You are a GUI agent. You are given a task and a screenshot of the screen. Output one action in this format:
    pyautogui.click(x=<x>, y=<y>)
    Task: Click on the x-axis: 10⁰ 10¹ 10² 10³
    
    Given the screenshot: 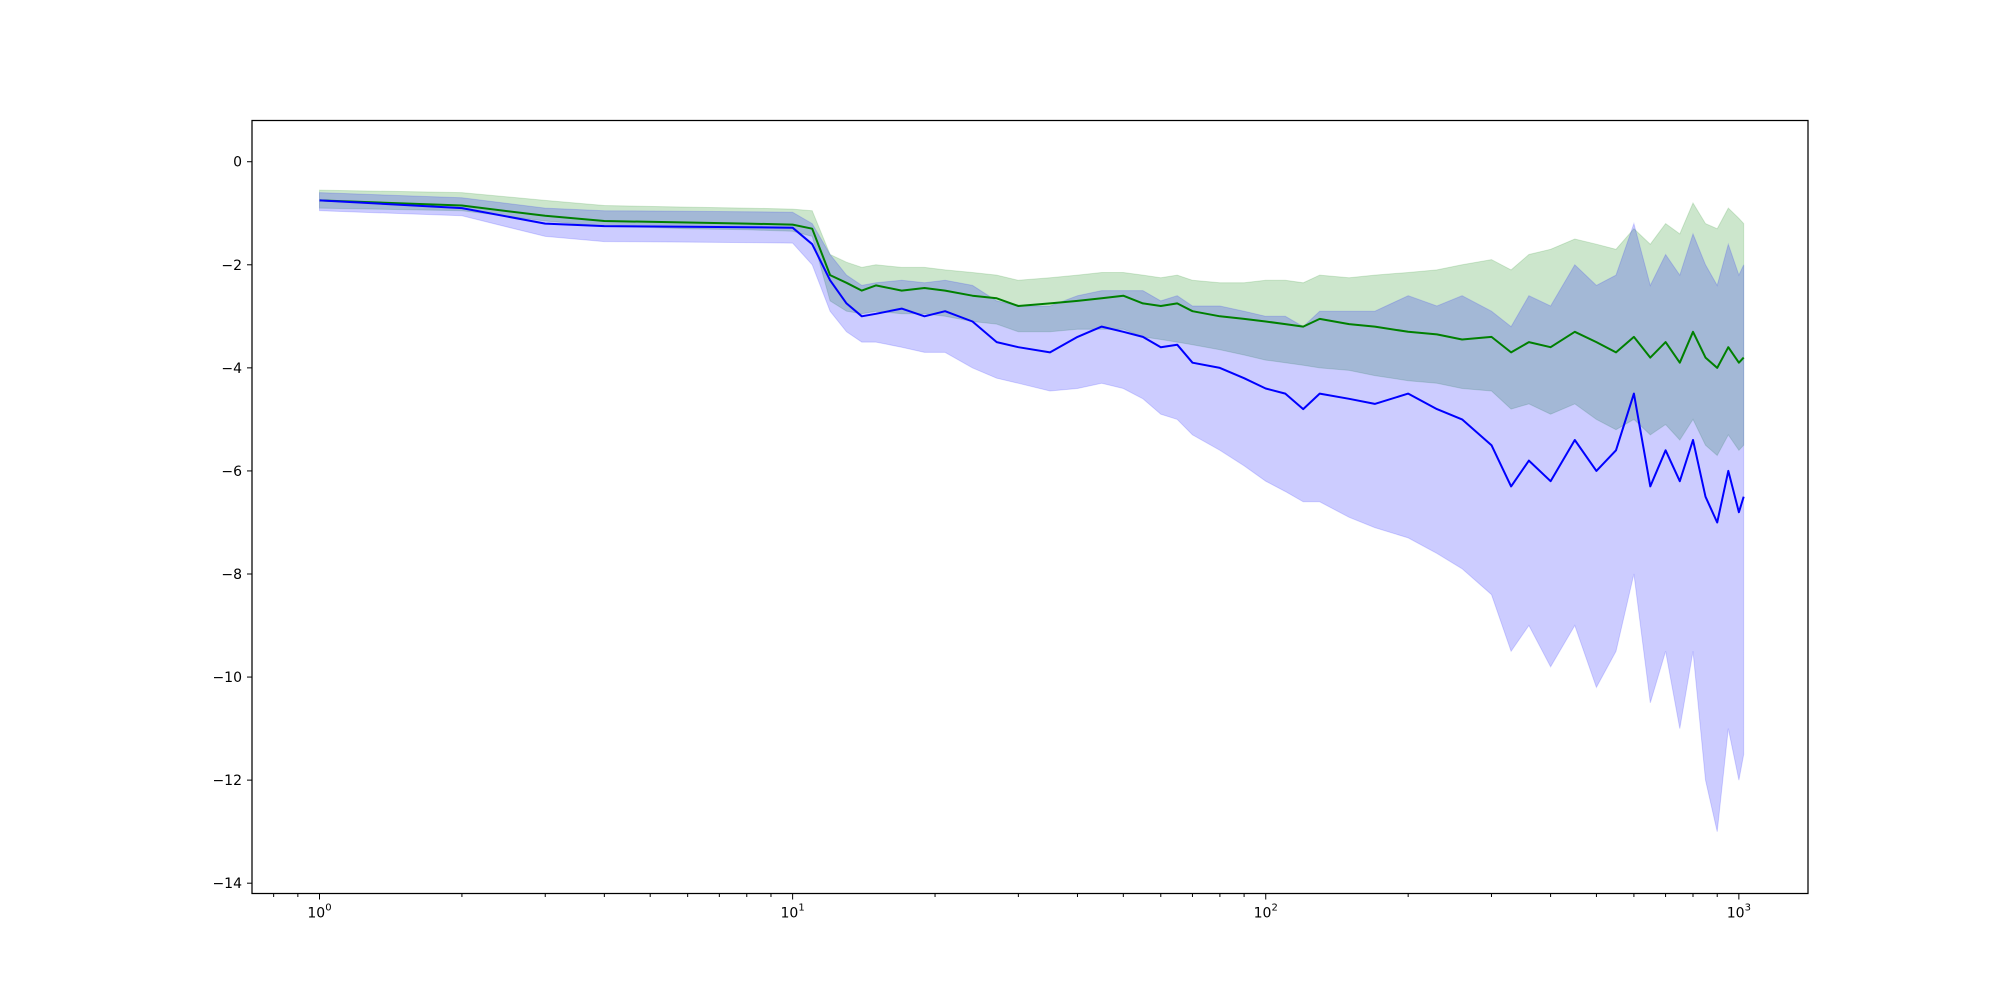 What is the action you would take?
    pyautogui.click(x=1012, y=907)
    